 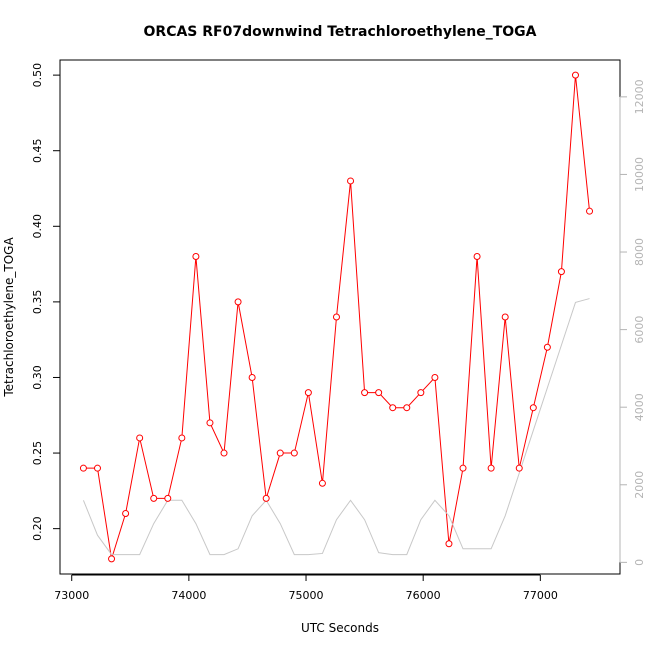 What do you see at coordinates (306, 588) in the screenshot?
I see `x-axis: 73000 74000 75000 76000 77000` at bounding box center [306, 588].